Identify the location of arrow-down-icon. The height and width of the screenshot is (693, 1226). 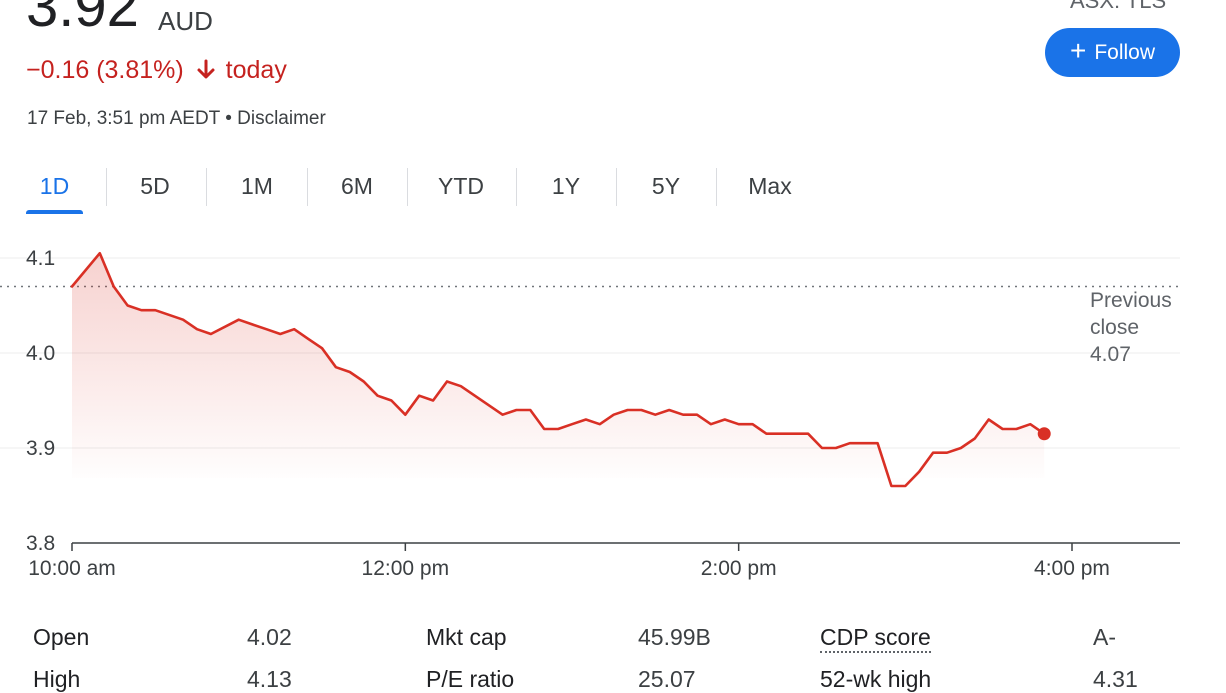
(206, 70).